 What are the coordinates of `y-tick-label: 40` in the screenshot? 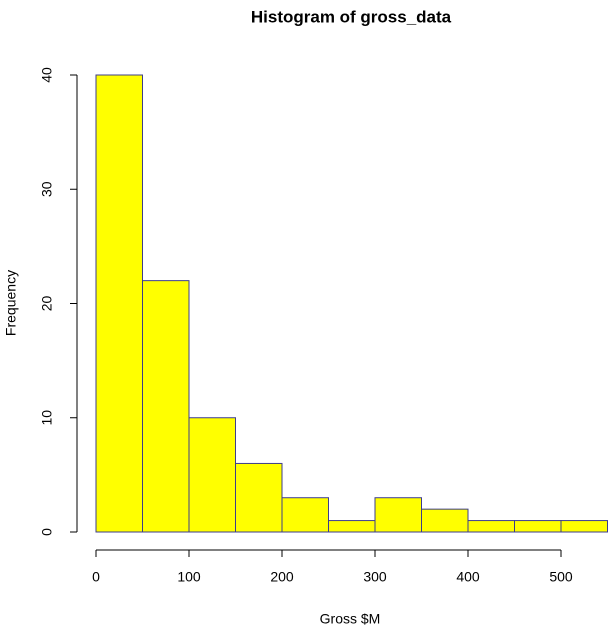 It's located at (47, 75).